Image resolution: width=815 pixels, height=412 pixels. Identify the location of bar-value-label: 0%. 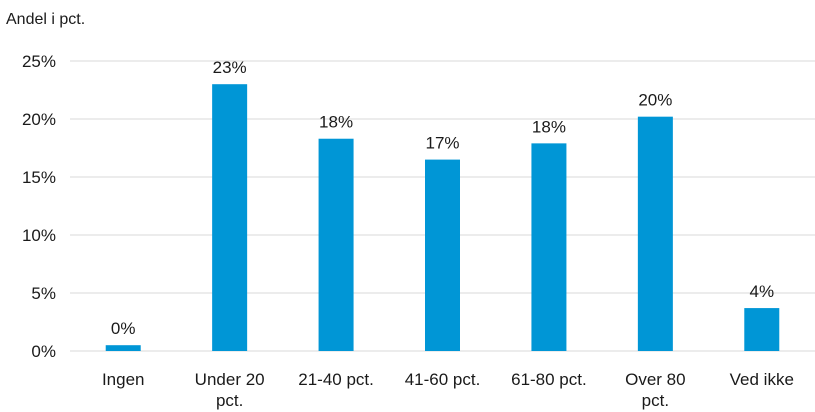
(123, 328).